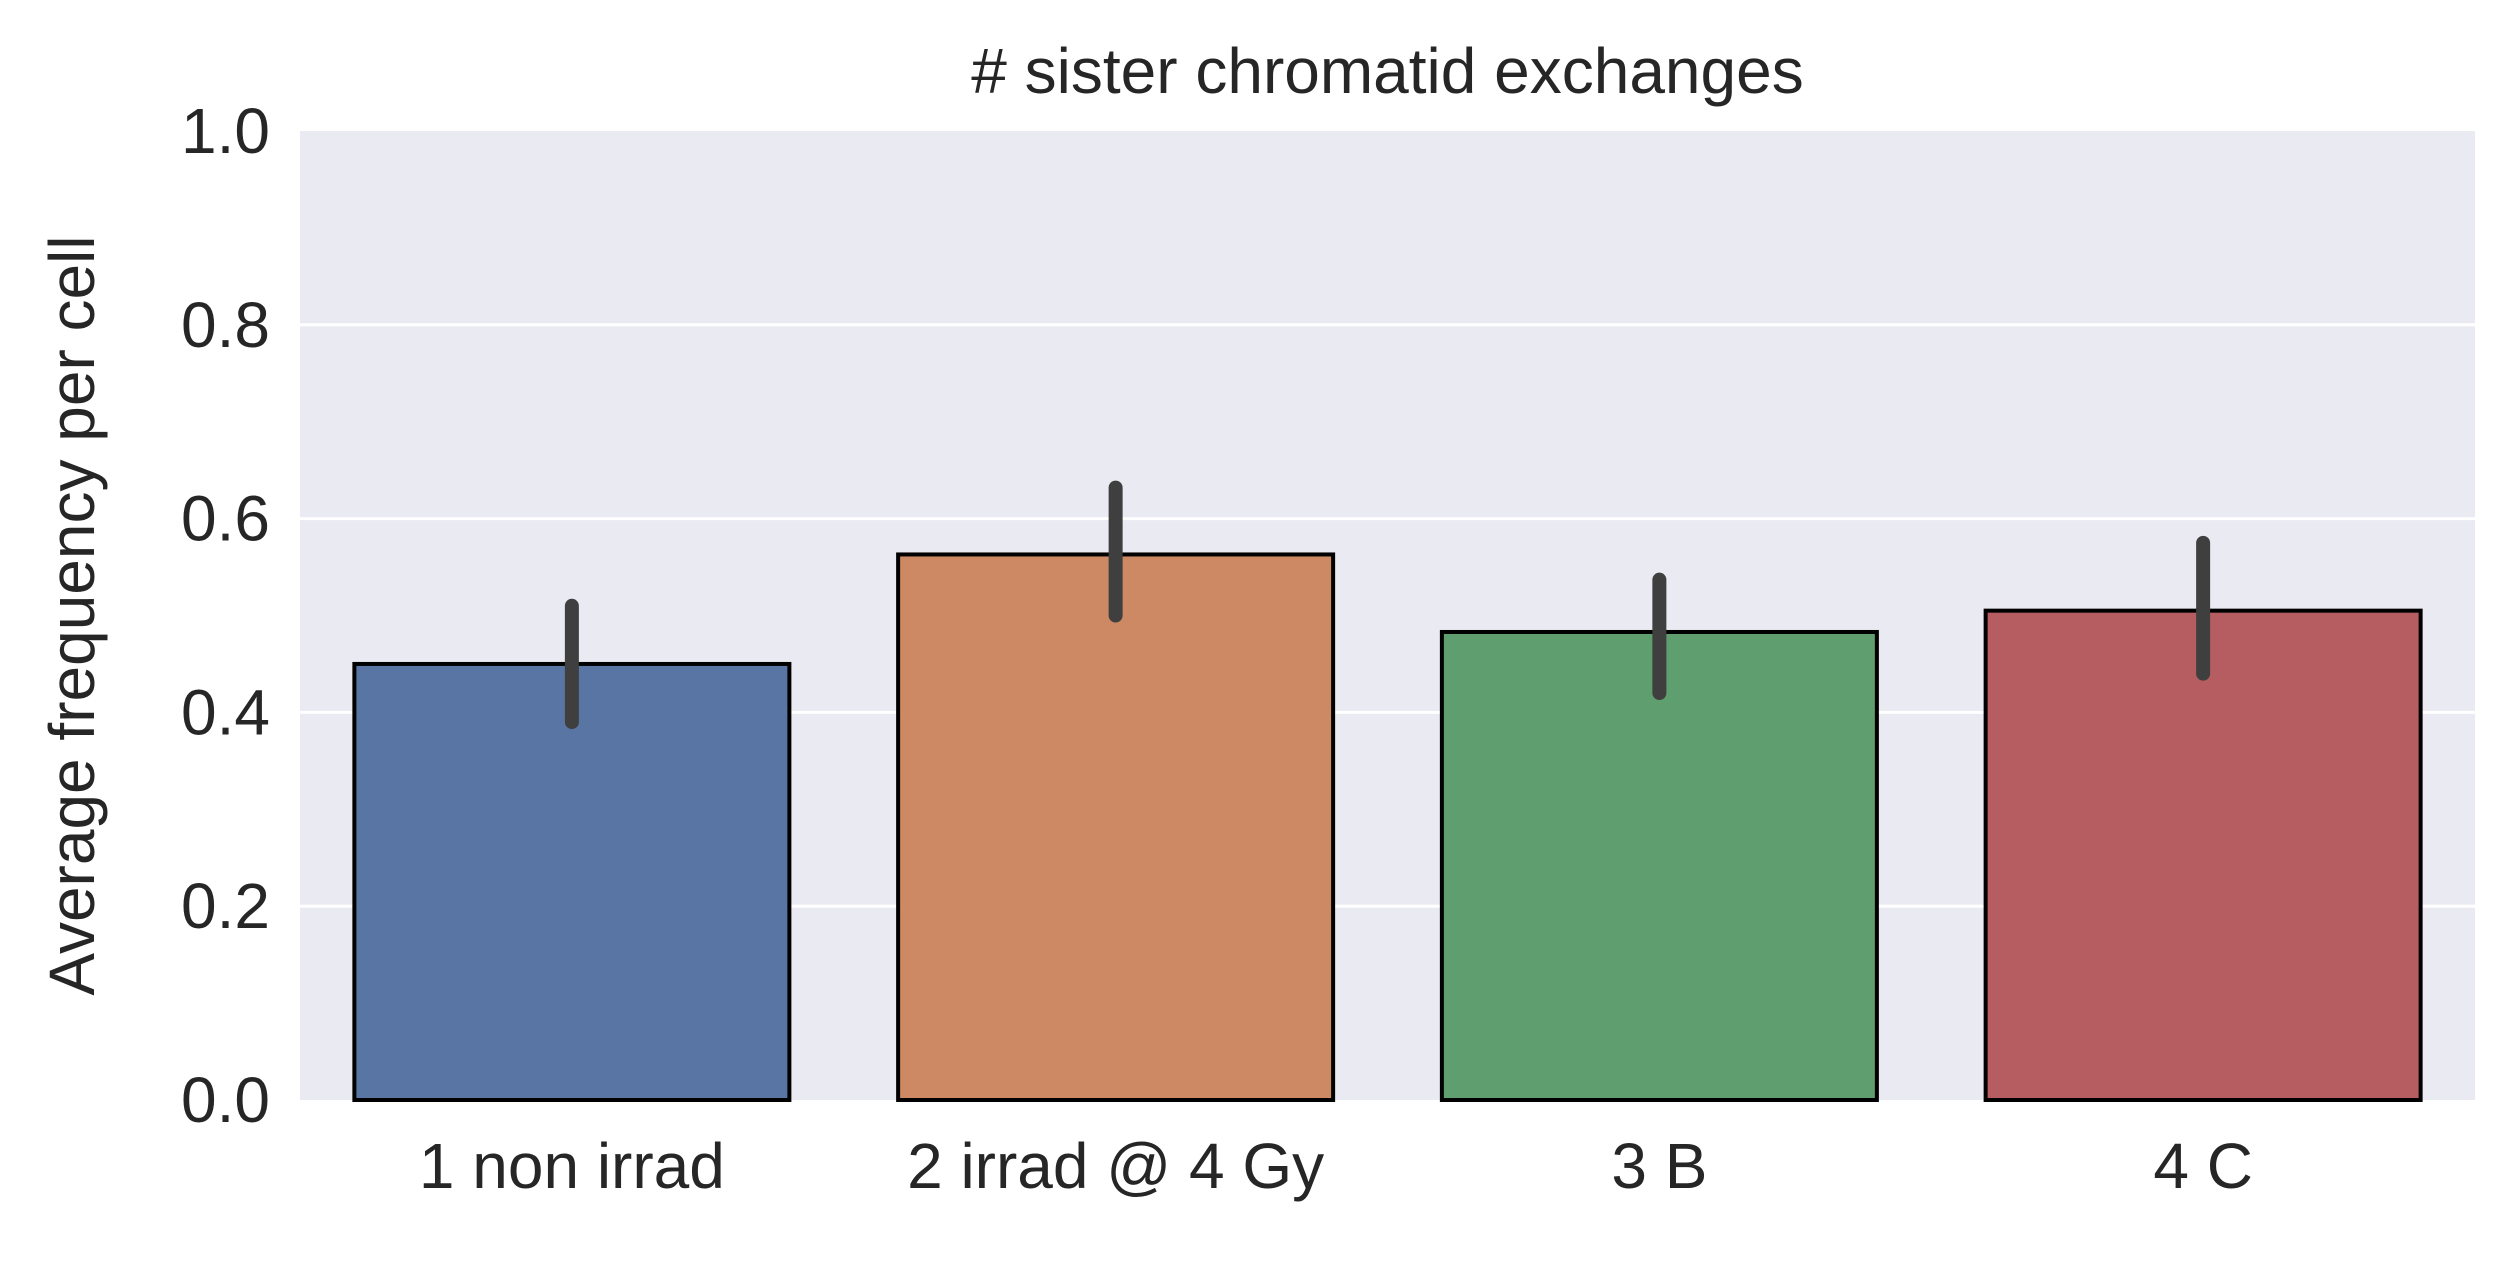 The width and height of the screenshot is (2505, 1261). Describe the element at coordinates (1336, 1166) in the screenshot. I see `x-axis-ticks: 1 non irrad 2 irrad @ 4 Gy 3 B 4 C` at that location.